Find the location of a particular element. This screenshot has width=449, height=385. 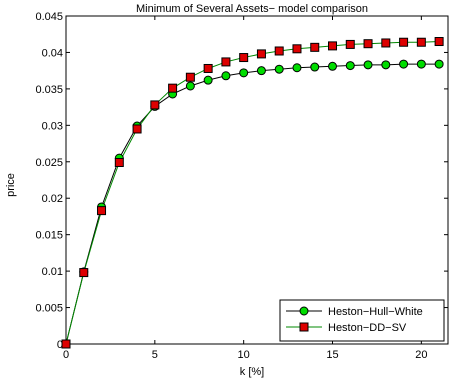

y-tick-label: 0.005 is located at coordinates (49, 309).